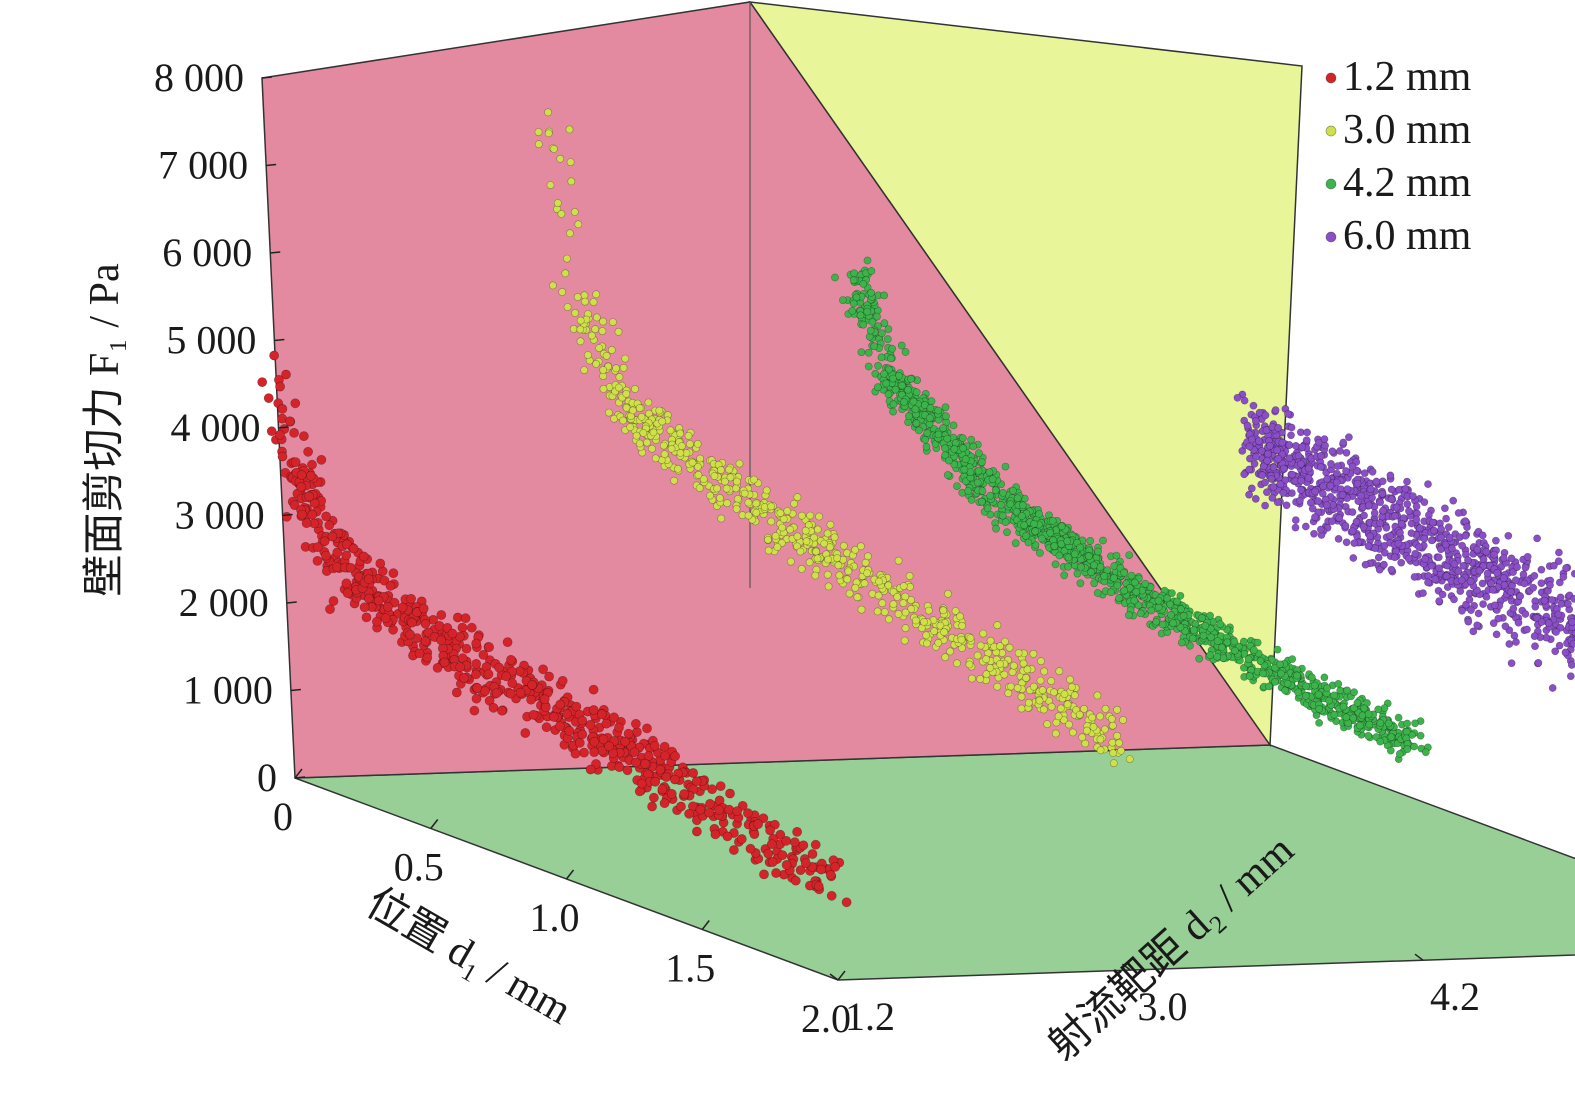 The width and height of the screenshot is (1575, 1094). Describe the element at coordinates (228, 690) in the screenshot. I see `z-tick-label: 1 000` at that location.